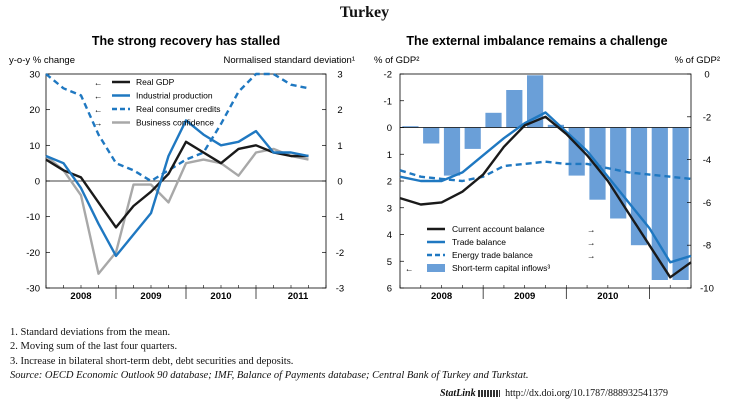 This screenshot has width=729, height=405. What do you see at coordinates (33, 253) in the screenshot?
I see `left-y-tick-label: -20` at bounding box center [33, 253].